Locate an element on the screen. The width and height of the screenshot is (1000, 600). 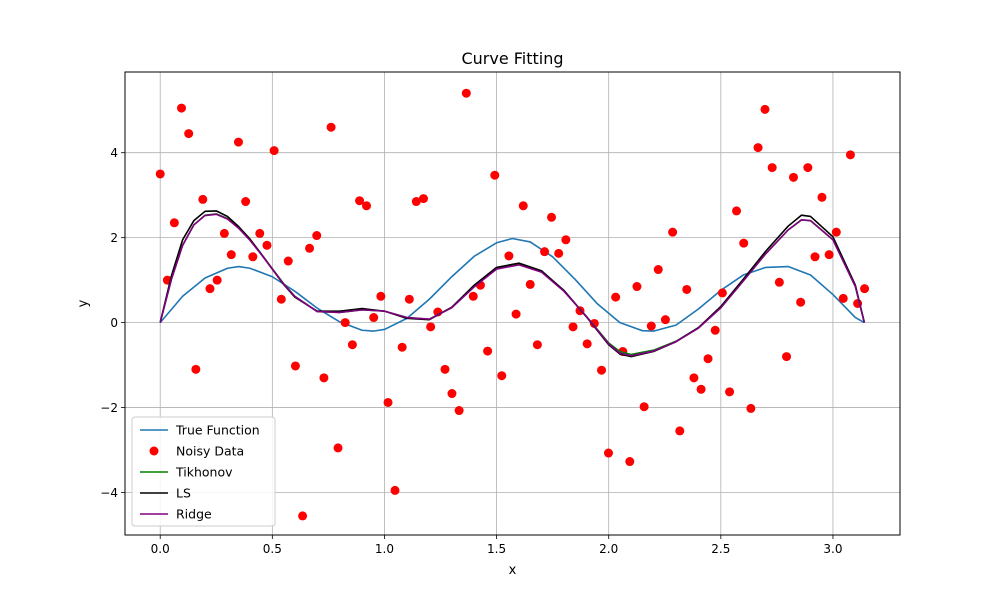
legend-label: True Function is located at coordinates (217, 430).